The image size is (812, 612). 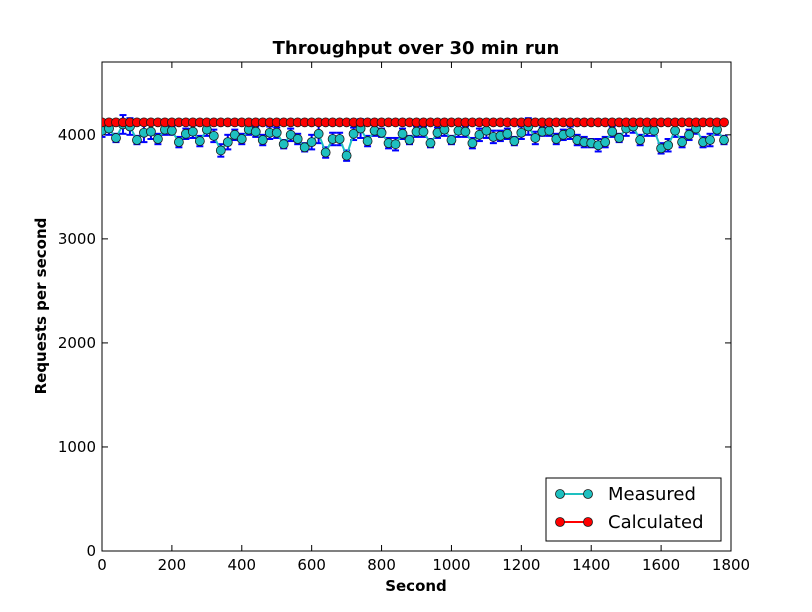 I want to click on y-tick-label: 1000, so click(x=77, y=447).